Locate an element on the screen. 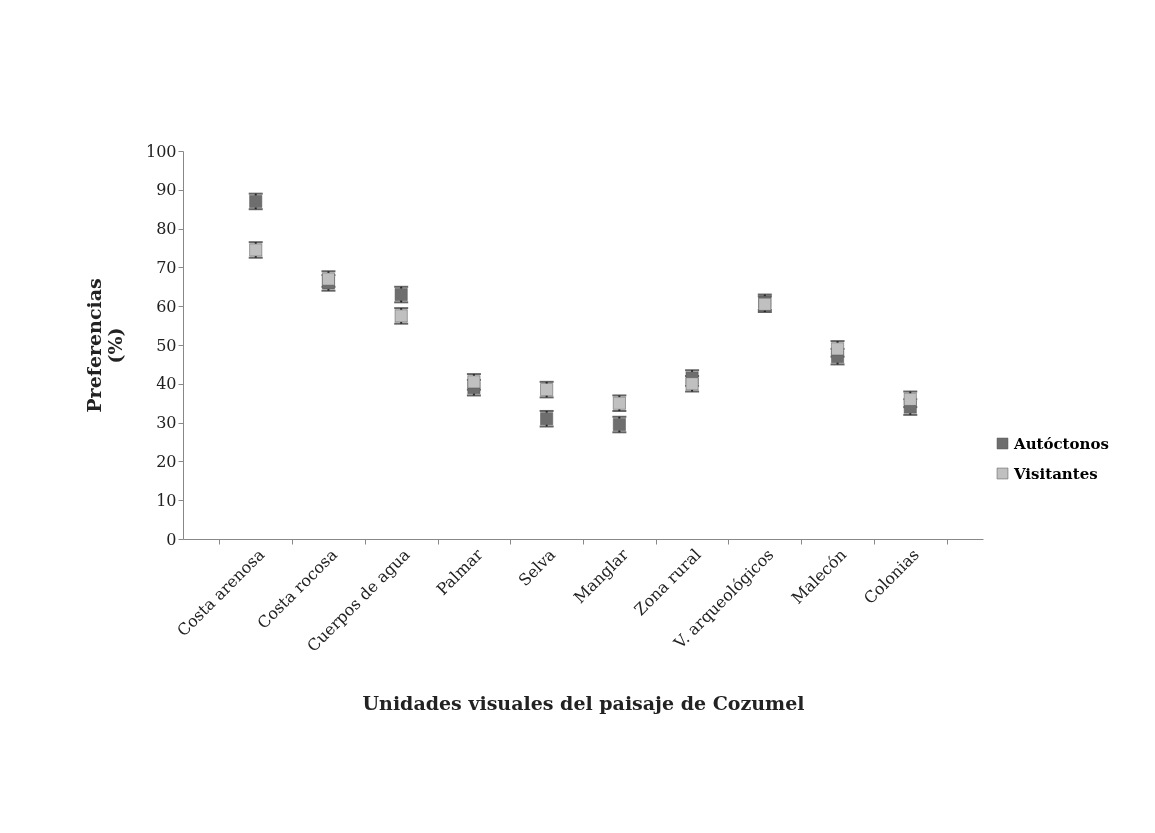 The height and width of the screenshot is (833, 1155). legend-label: Visitantes is located at coordinates (1055, 473).